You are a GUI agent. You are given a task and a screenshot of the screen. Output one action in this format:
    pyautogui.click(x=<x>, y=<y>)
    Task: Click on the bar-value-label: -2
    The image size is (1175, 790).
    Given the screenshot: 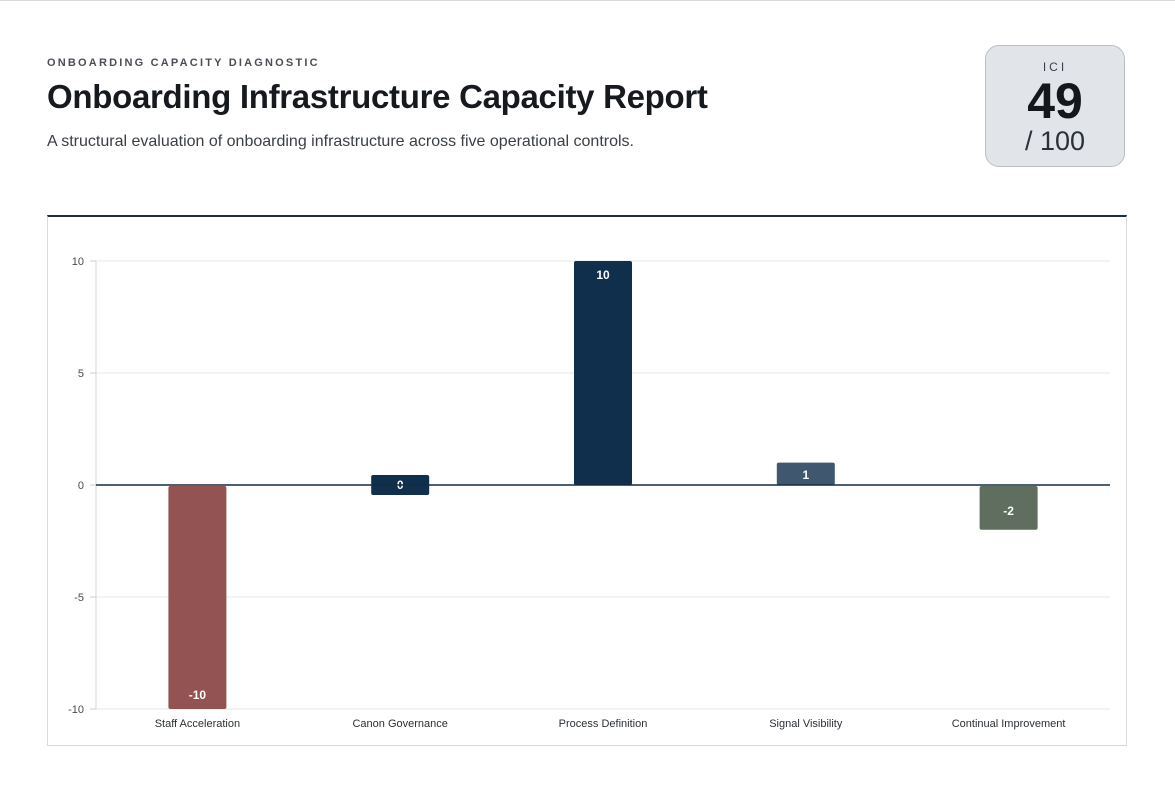 What is the action you would take?
    pyautogui.click(x=1008, y=511)
    